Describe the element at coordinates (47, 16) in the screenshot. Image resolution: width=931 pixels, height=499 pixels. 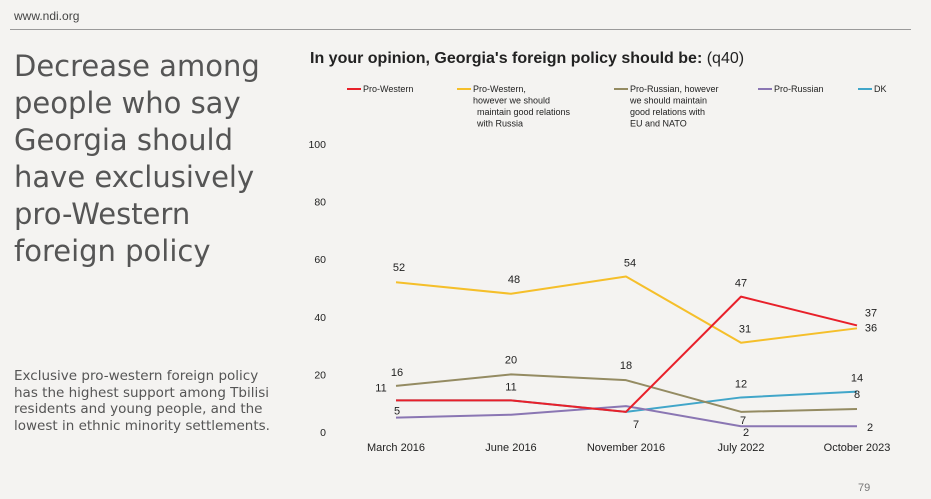
I see `site-url: www.ndi.org` at that location.